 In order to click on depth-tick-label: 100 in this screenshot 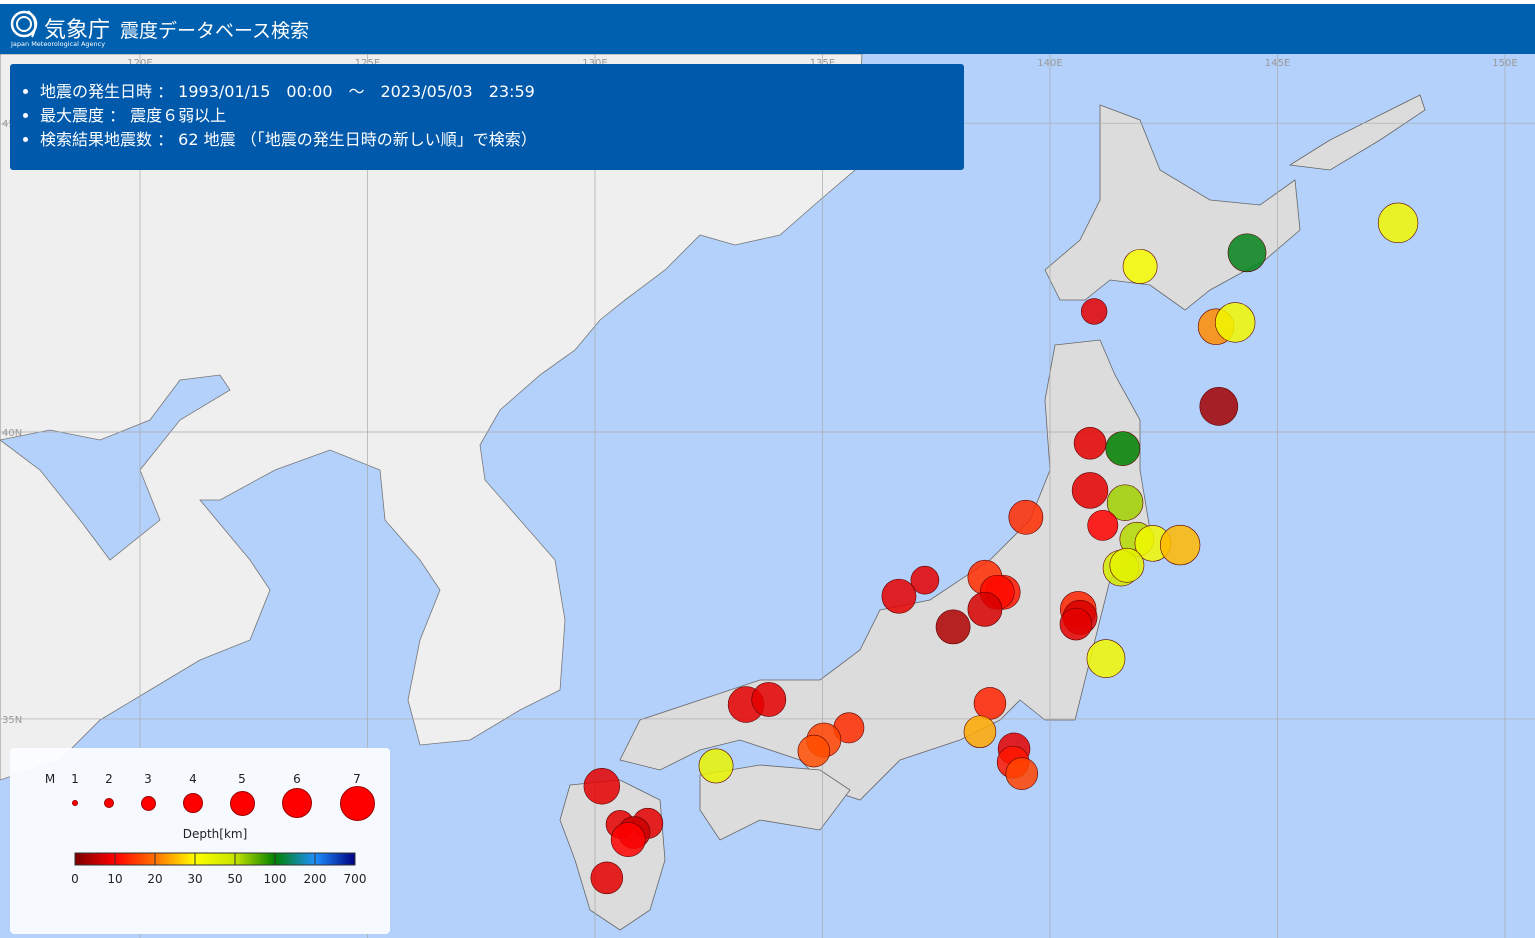, I will do `click(275, 879)`.